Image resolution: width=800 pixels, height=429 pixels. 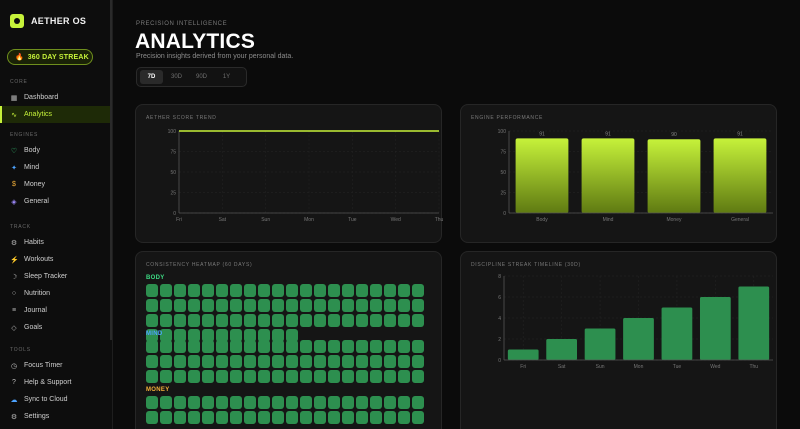 What do you see at coordinates (56, 184) in the screenshot?
I see `sidebar-item-money: $ Money` at bounding box center [56, 184].